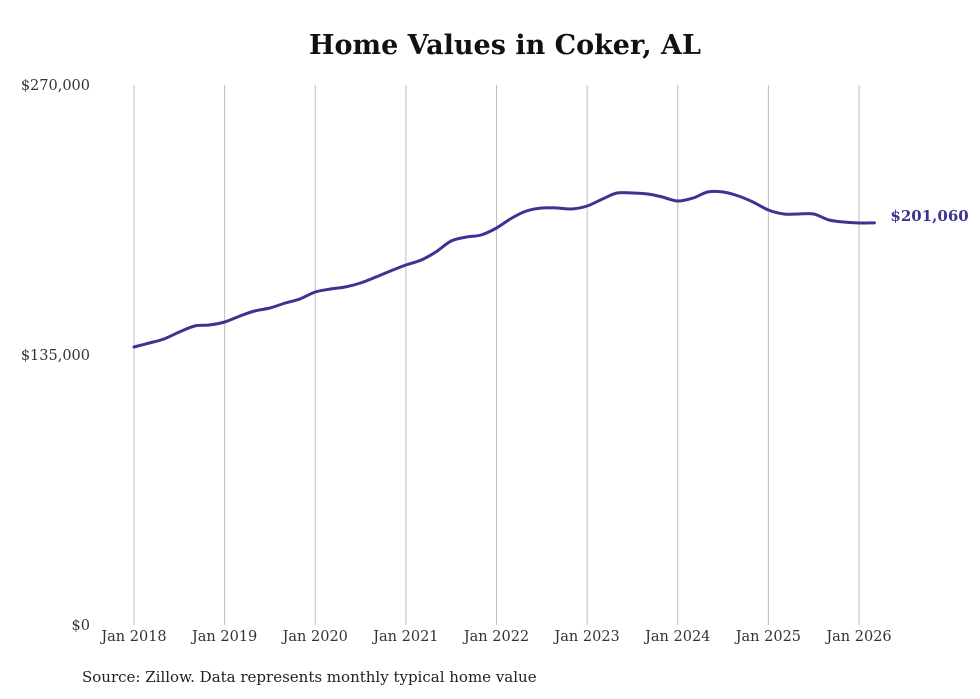  Describe the element at coordinates (404, 637) in the screenshot. I see `x-tick-label: Jan 2021` at that location.